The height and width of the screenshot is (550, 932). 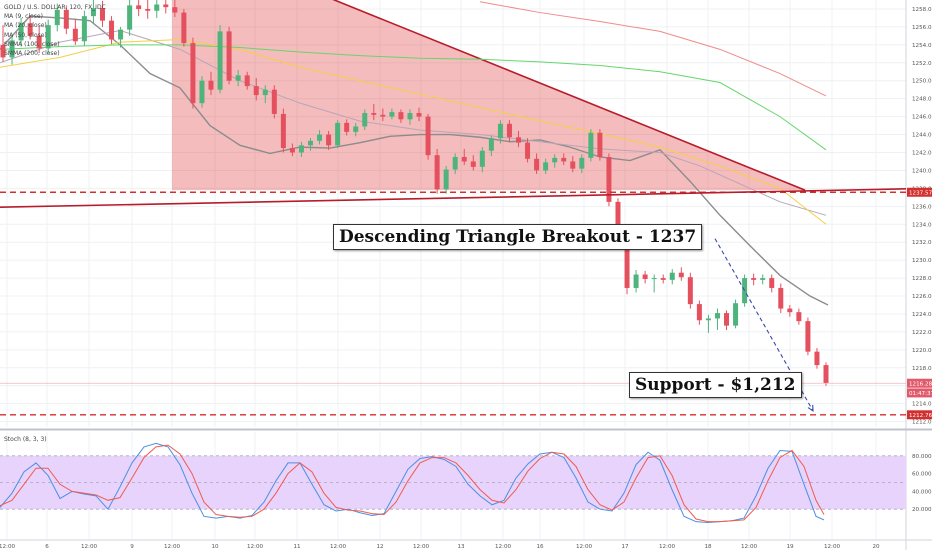 I want to click on projection-arrow, so click(x=764, y=325).